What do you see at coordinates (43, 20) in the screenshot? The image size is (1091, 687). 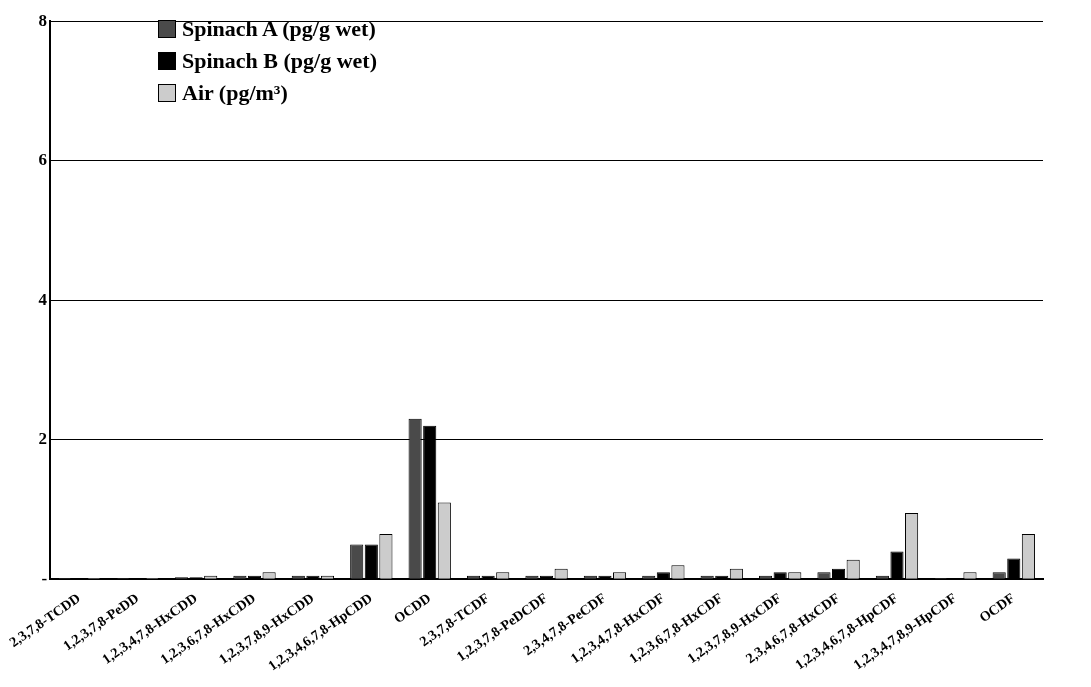 I see `y-tick-label: 8` at bounding box center [43, 20].